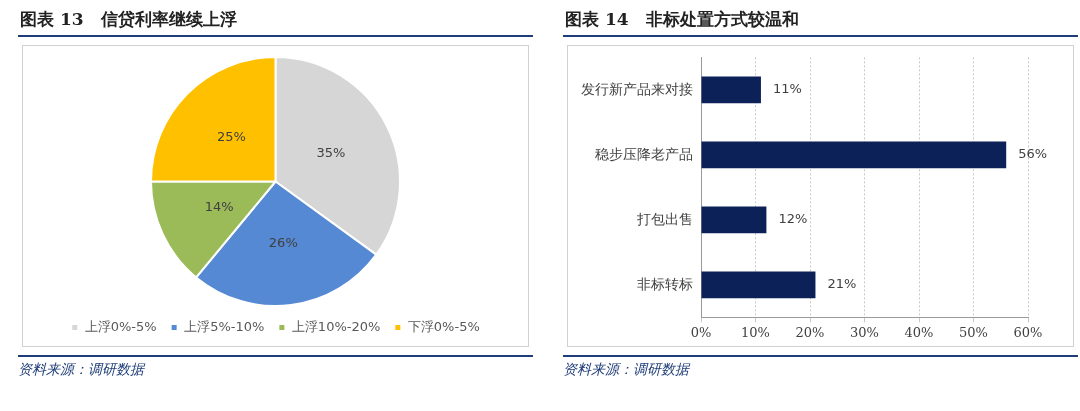  What do you see at coordinates (275, 22) in the screenshot?
I see `chart-title: 图表 13 信贷利率继续上浮` at bounding box center [275, 22].